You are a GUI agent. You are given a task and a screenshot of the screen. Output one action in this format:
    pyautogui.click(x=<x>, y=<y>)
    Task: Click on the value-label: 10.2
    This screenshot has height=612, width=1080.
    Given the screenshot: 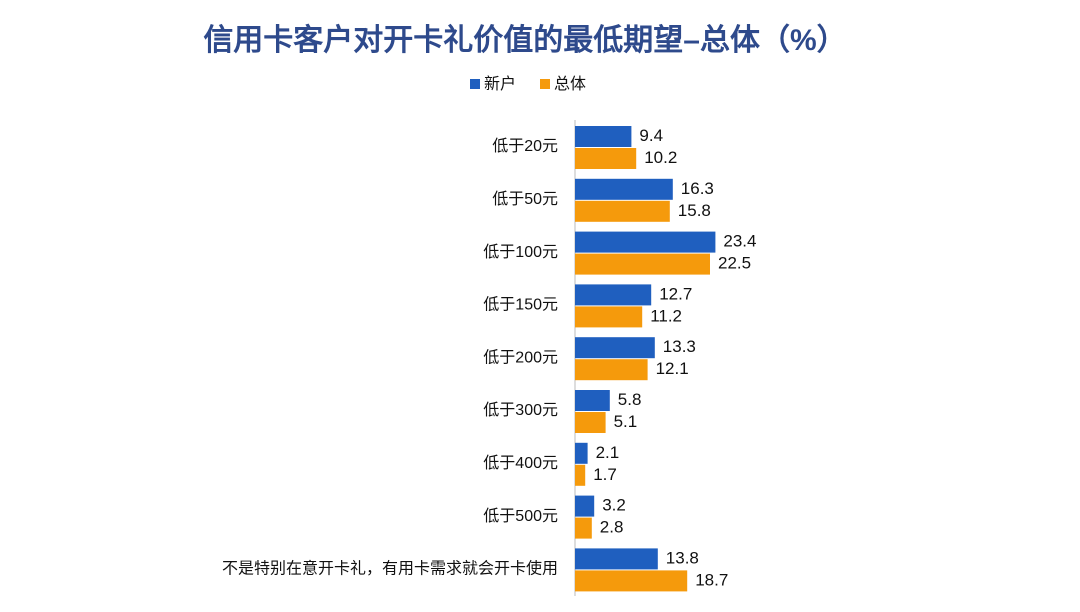 What is the action you would take?
    pyautogui.click(x=660, y=157)
    